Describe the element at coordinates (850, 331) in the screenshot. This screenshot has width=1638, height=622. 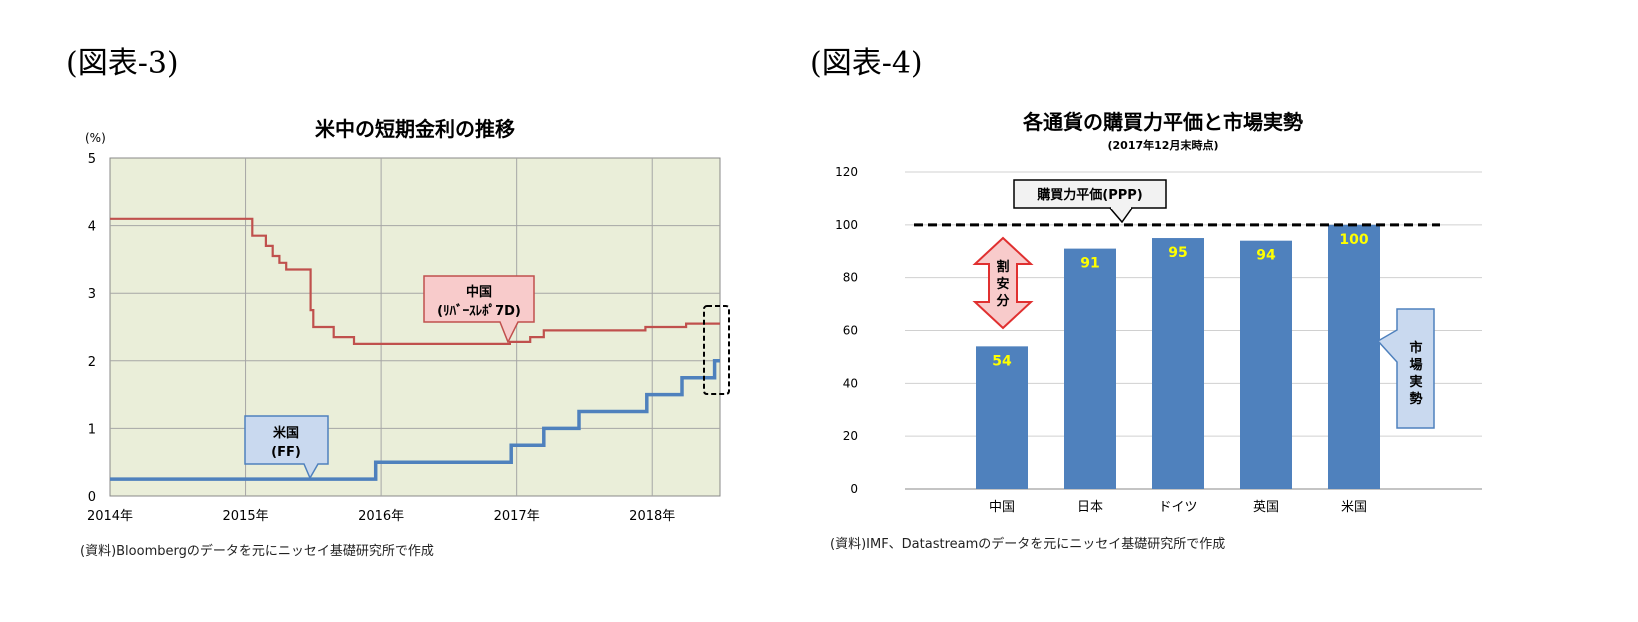
I see `chart2-y-tick: 60` at that location.